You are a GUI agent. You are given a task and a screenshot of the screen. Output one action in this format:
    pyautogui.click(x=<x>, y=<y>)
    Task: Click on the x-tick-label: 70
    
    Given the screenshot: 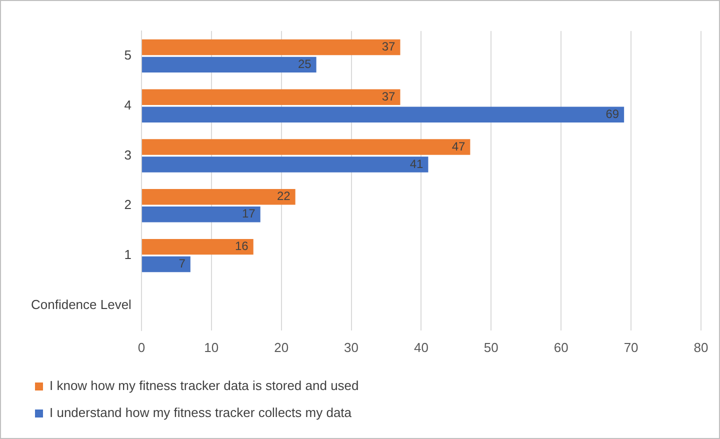 What is the action you would take?
    pyautogui.click(x=631, y=347)
    